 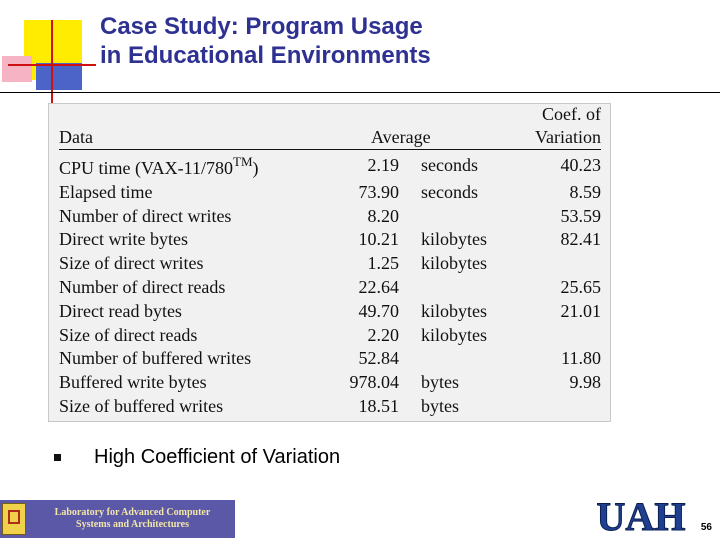 I want to click on lab-banner, so click(x=117, y=519).